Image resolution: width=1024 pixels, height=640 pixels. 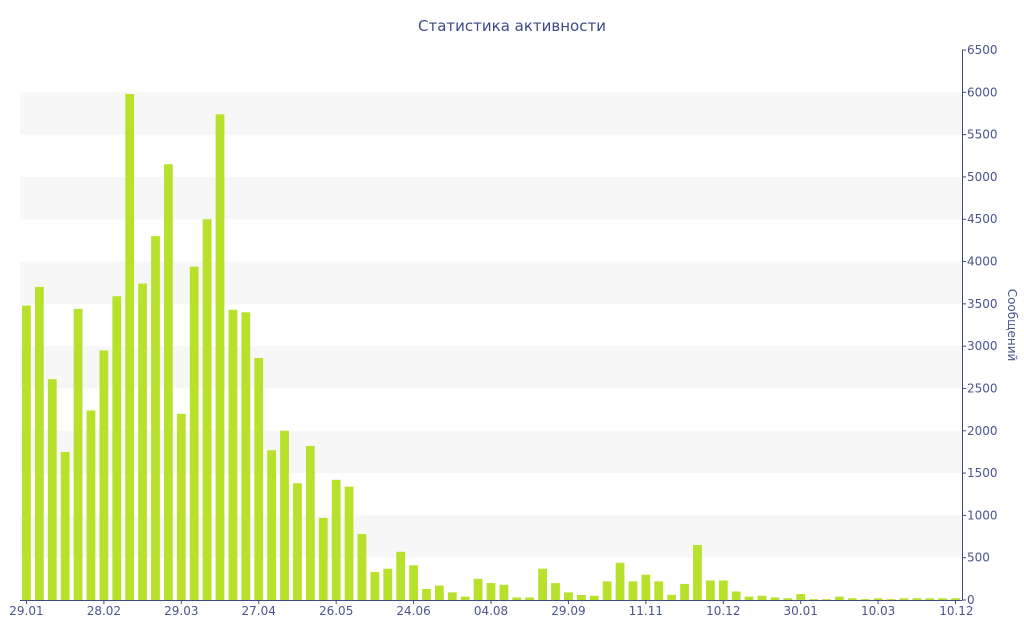 What do you see at coordinates (982, 177) in the screenshot?
I see `y-tick-label: 5000` at bounding box center [982, 177].